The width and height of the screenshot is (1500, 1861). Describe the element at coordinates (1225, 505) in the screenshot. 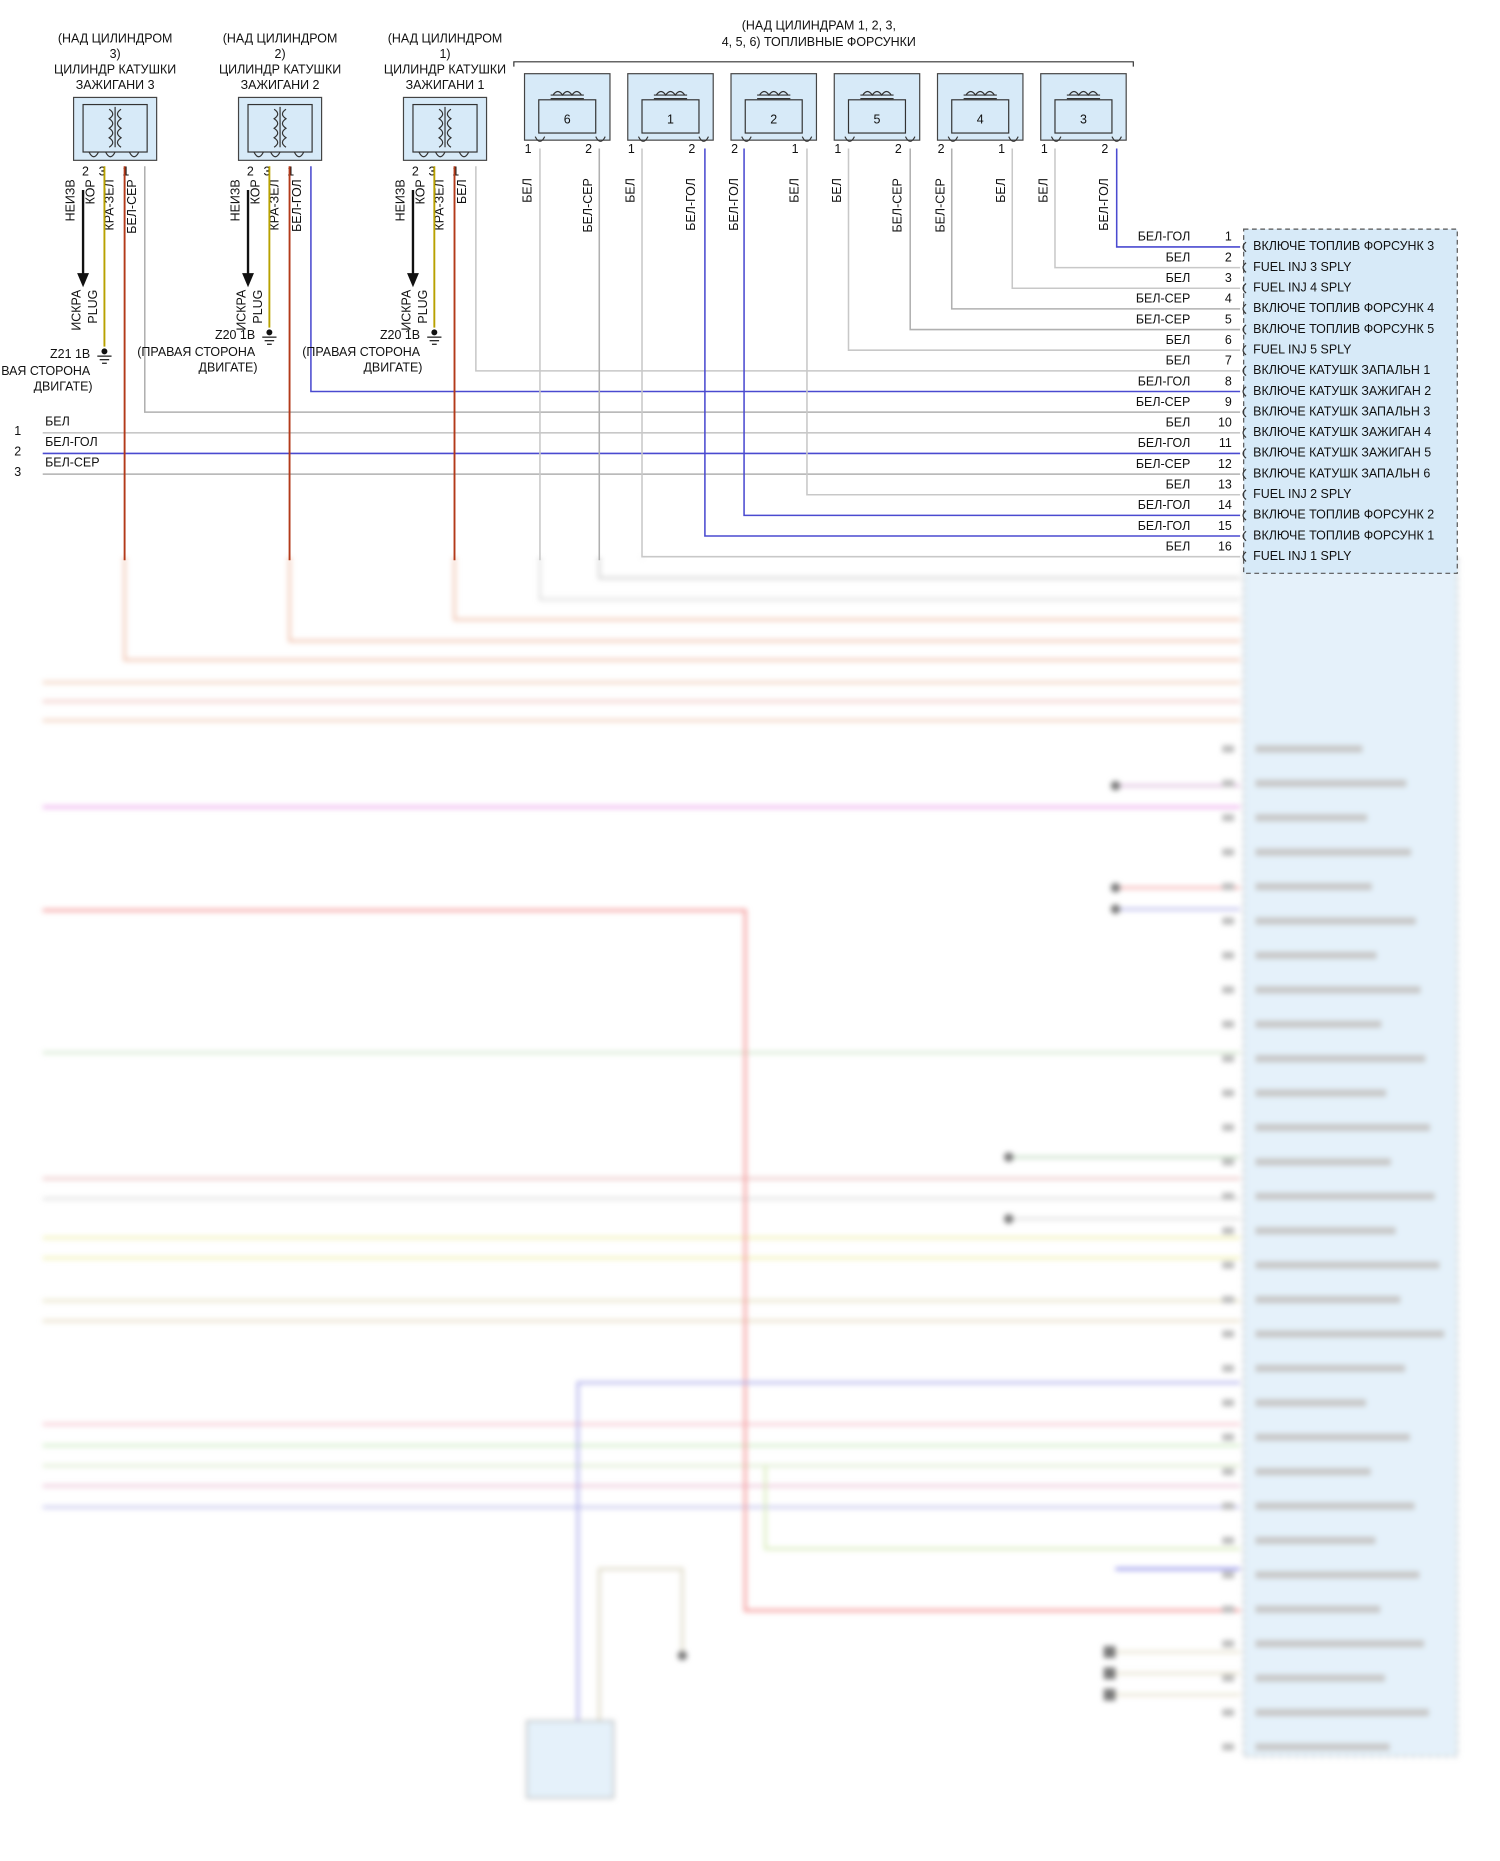

I see `pin-number: 14` at that location.